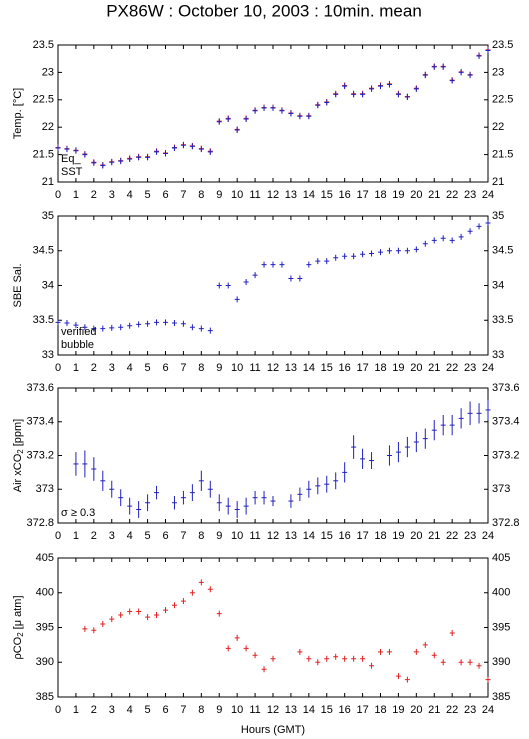 This screenshot has height=739, width=529. Describe the element at coordinates (45, 489) in the screenshot. I see `y-tick-label: 373` at that location.